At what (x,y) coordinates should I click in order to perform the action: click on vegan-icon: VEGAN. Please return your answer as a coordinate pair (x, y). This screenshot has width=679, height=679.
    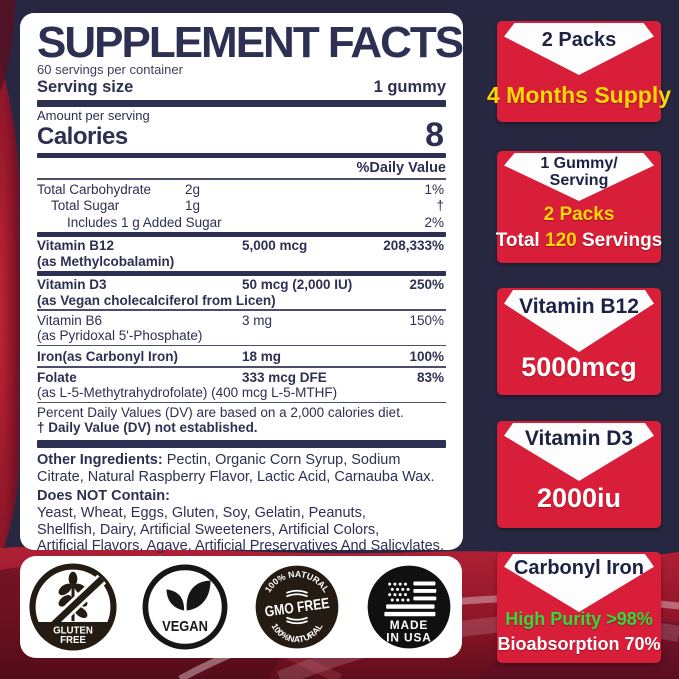
    Looking at the image, I should click on (185, 607).